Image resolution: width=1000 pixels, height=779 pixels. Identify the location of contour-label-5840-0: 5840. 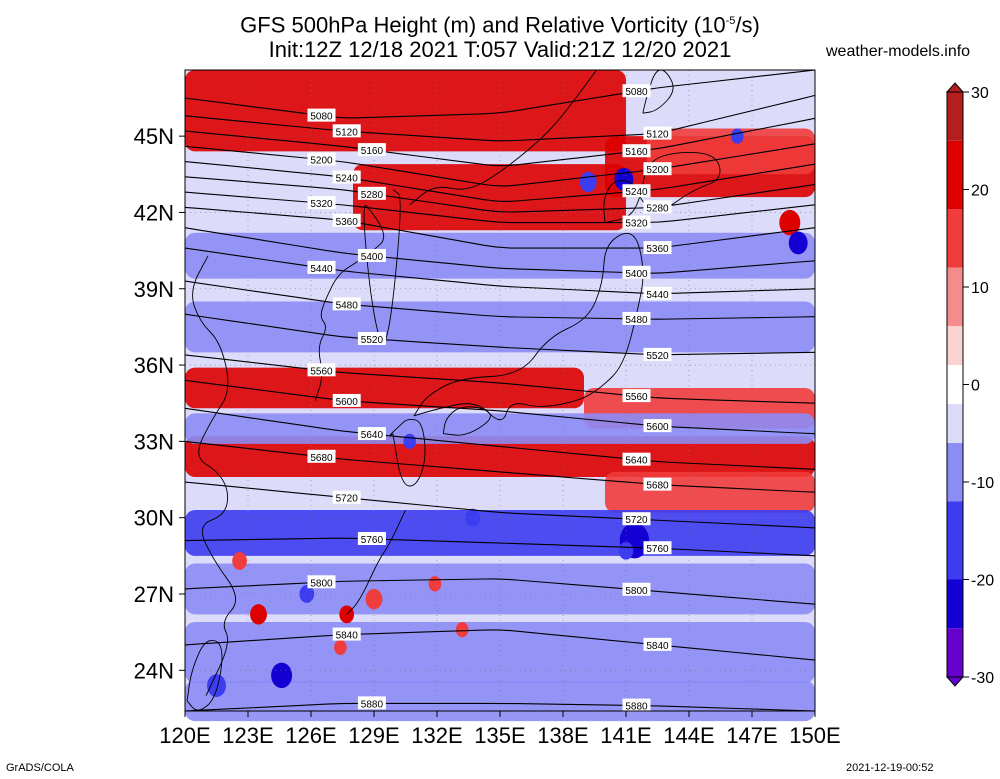
(347, 636).